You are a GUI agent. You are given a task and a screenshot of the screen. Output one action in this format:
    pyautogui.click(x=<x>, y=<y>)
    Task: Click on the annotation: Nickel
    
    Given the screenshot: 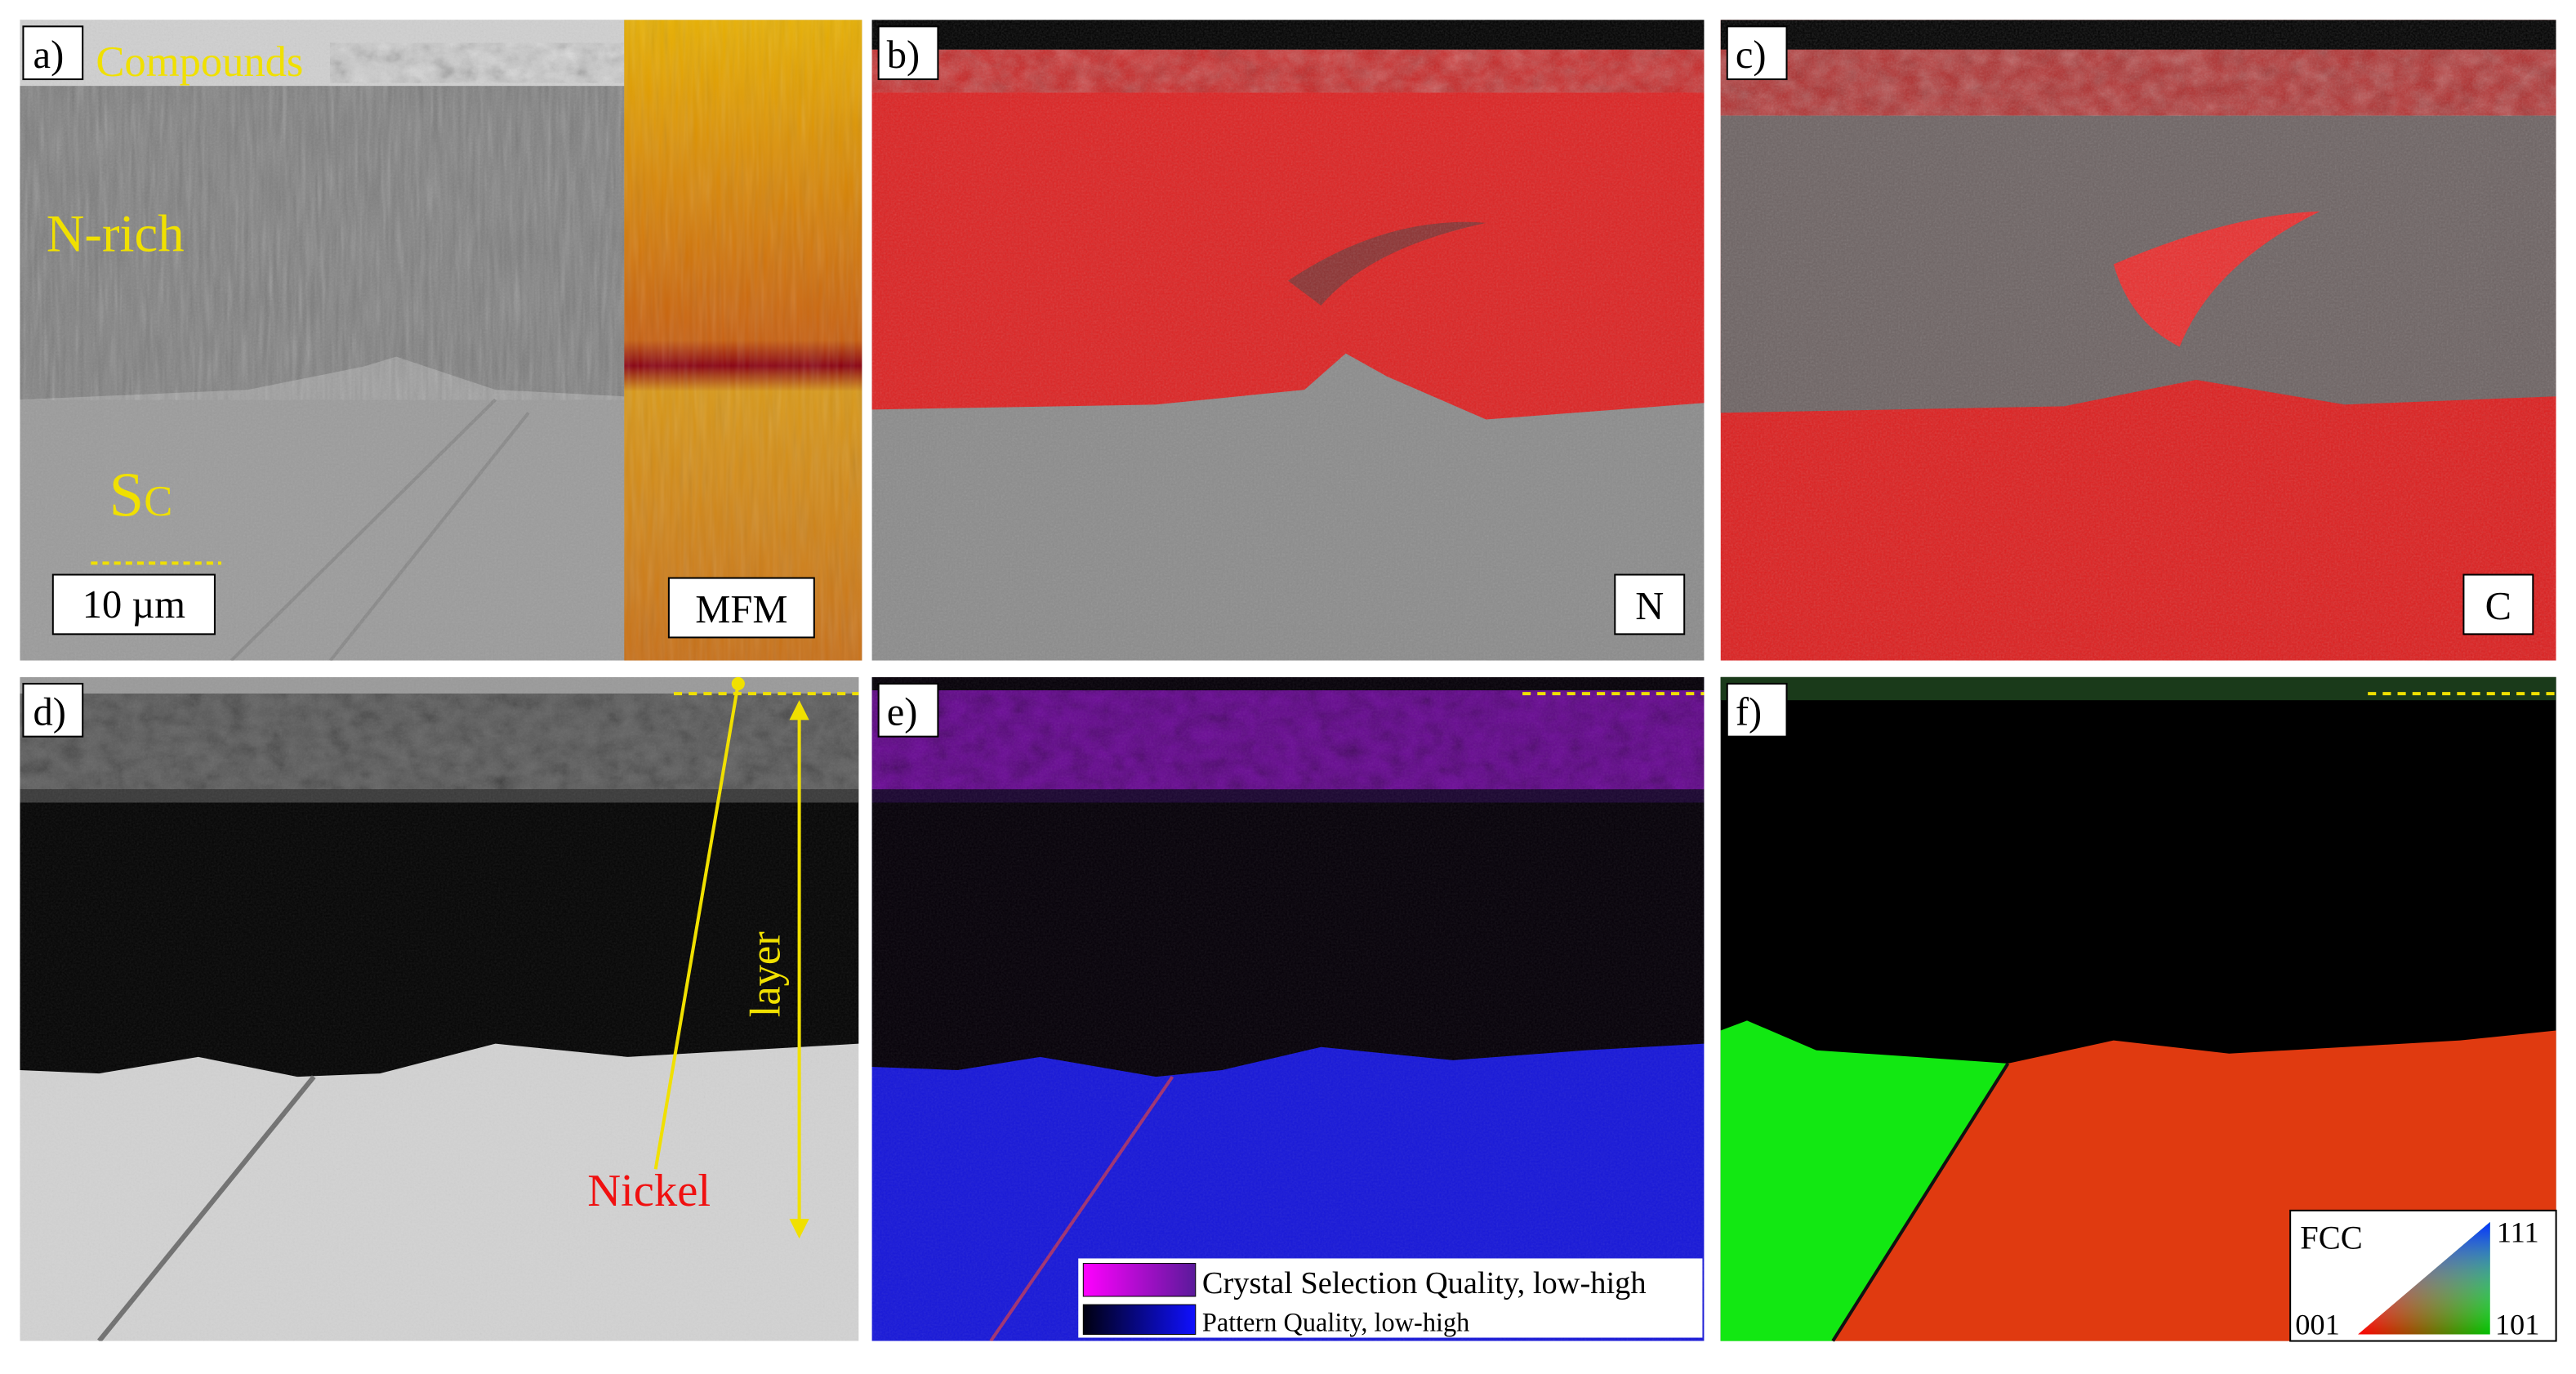 What is the action you would take?
    pyautogui.click(x=649, y=1191)
    